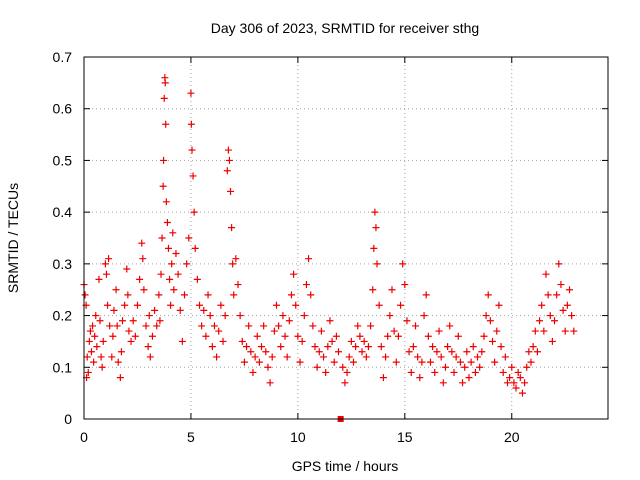 The height and width of the screenshot is (480, 640). I want to click on y-tick-label: 0.3, so click(63, 264).